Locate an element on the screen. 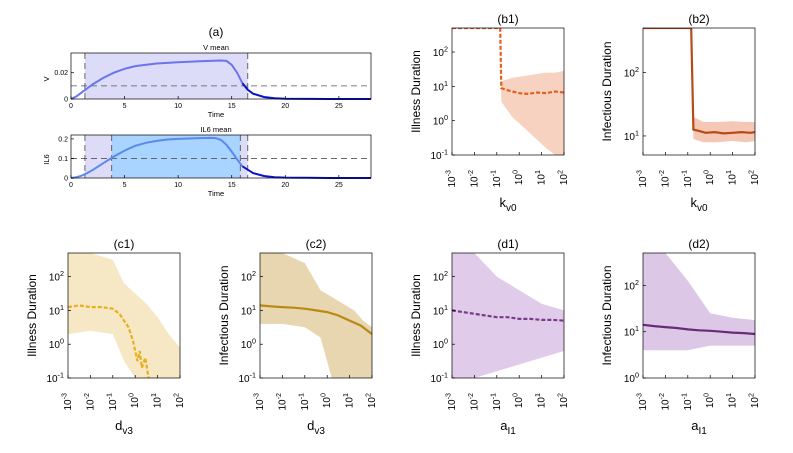 This screenshot has height=453, width=793. plot-area is located at coordinates (699, 302).